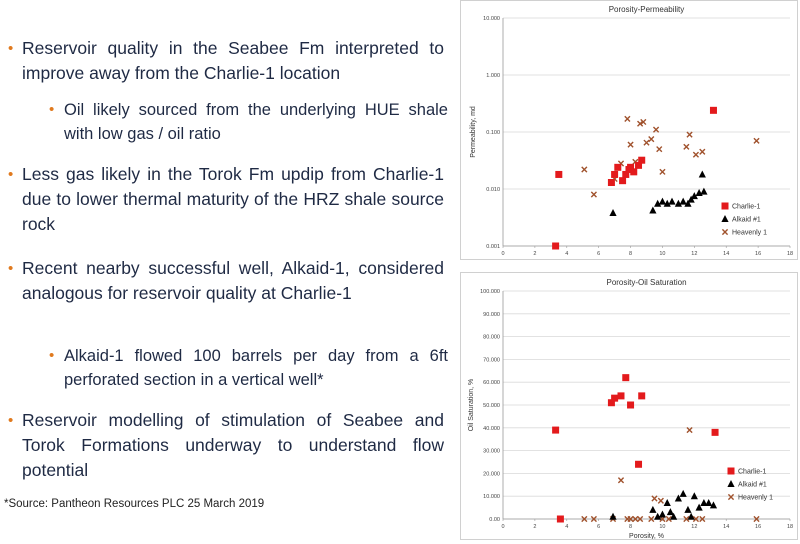 This screenshot has height=544, width=800. I want to click on x-tick-label: 10, so click(662, 254).